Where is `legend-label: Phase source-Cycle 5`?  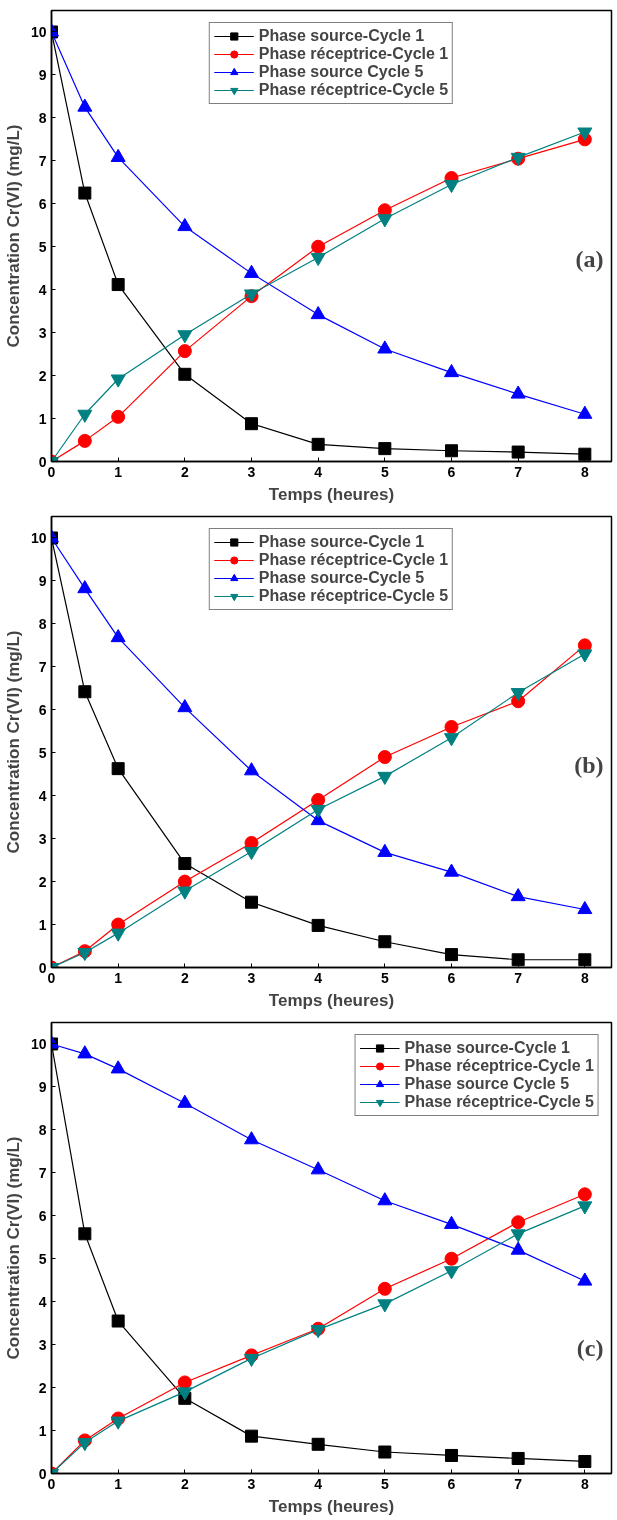 legend-label: Phase source-Cycle 5 is located at coordinates (341, 578).